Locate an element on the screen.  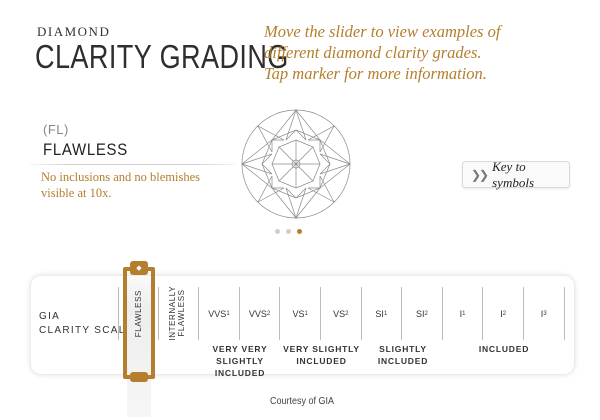
scale-label-line1: GIA is located at coordinates (50, 316).